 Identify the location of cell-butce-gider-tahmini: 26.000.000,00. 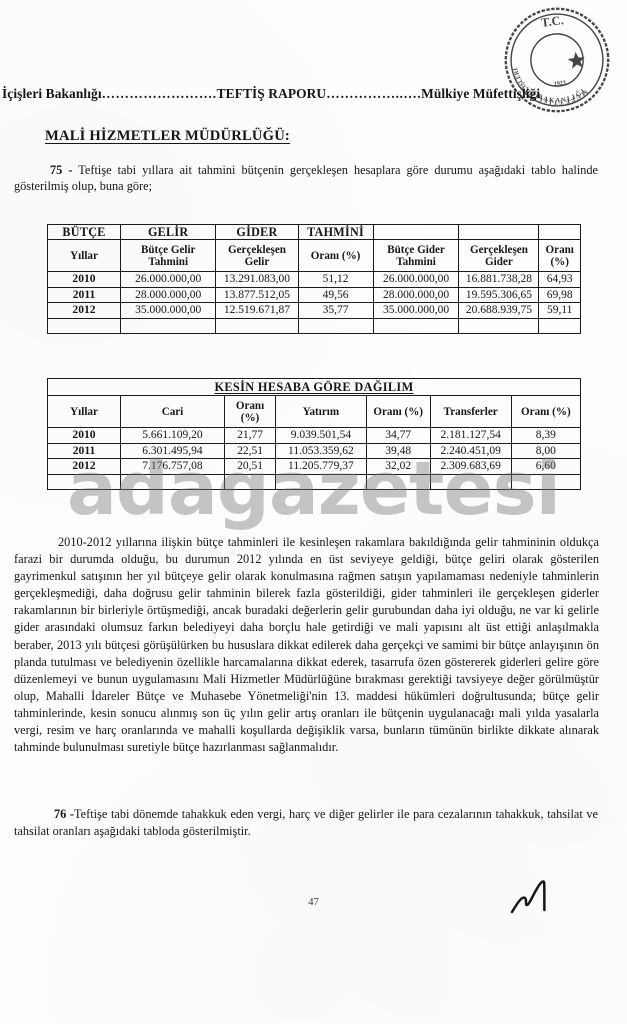
(416, 279).